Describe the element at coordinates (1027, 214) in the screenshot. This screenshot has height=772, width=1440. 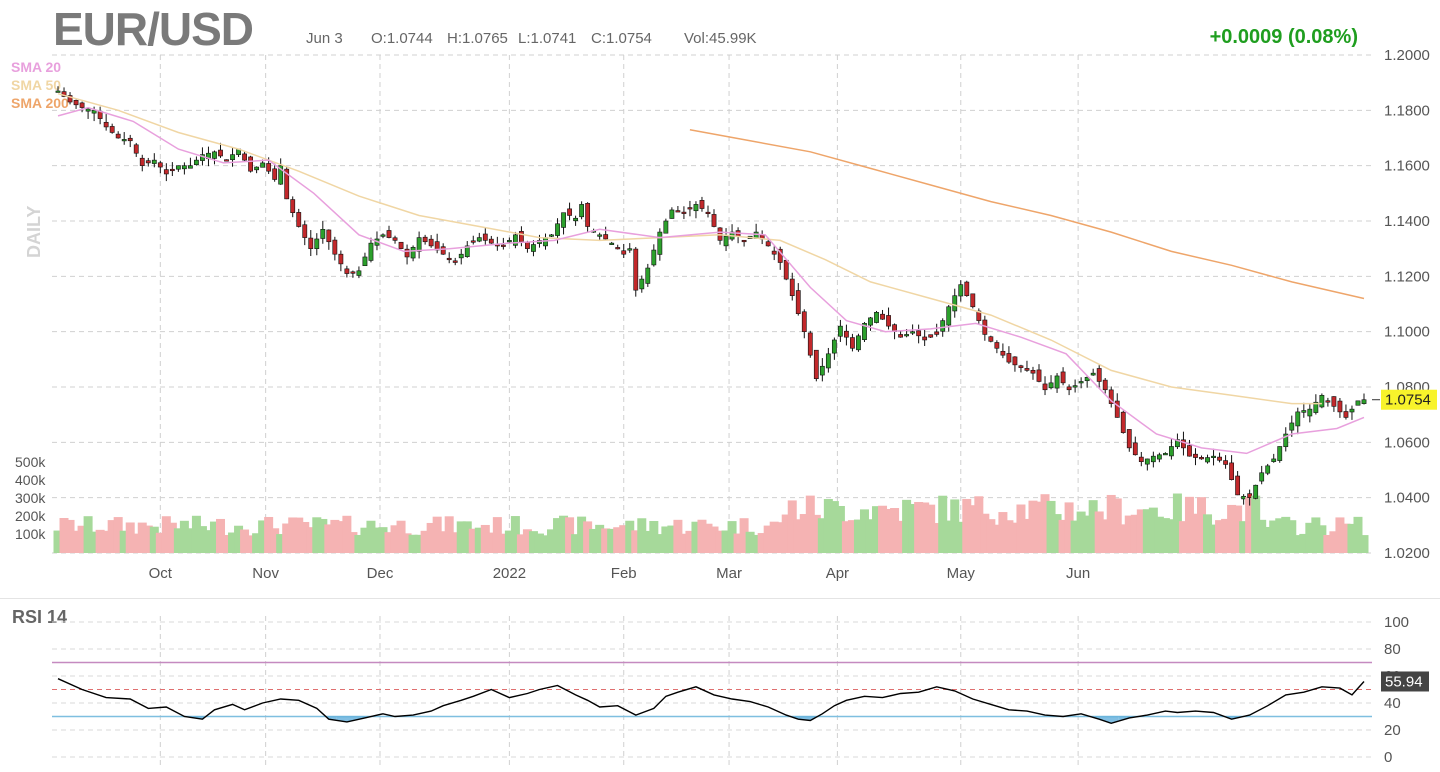
I see `sma200-line` at that location.